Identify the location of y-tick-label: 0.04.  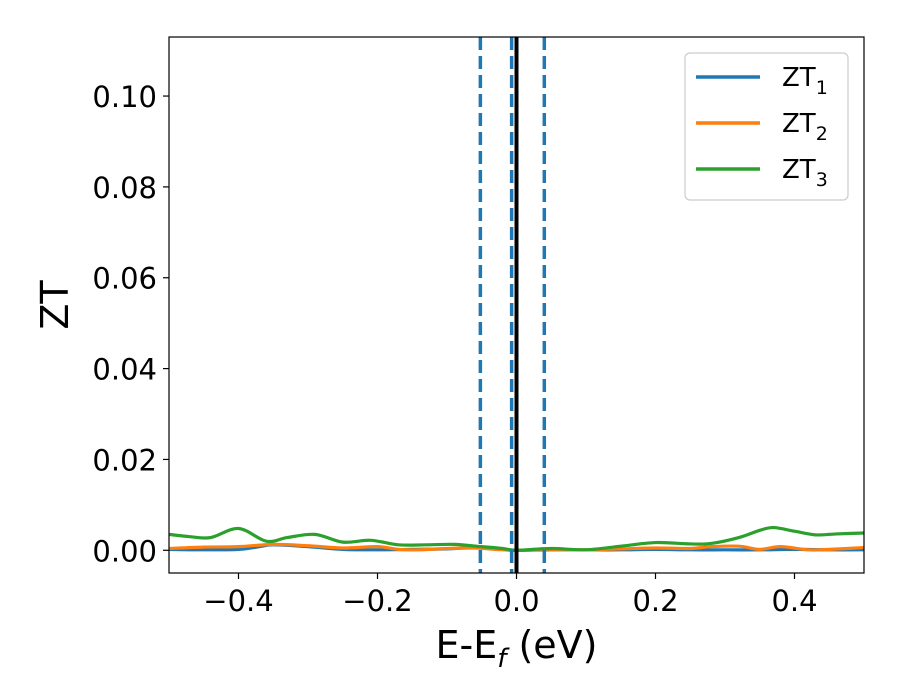
(124, 370).